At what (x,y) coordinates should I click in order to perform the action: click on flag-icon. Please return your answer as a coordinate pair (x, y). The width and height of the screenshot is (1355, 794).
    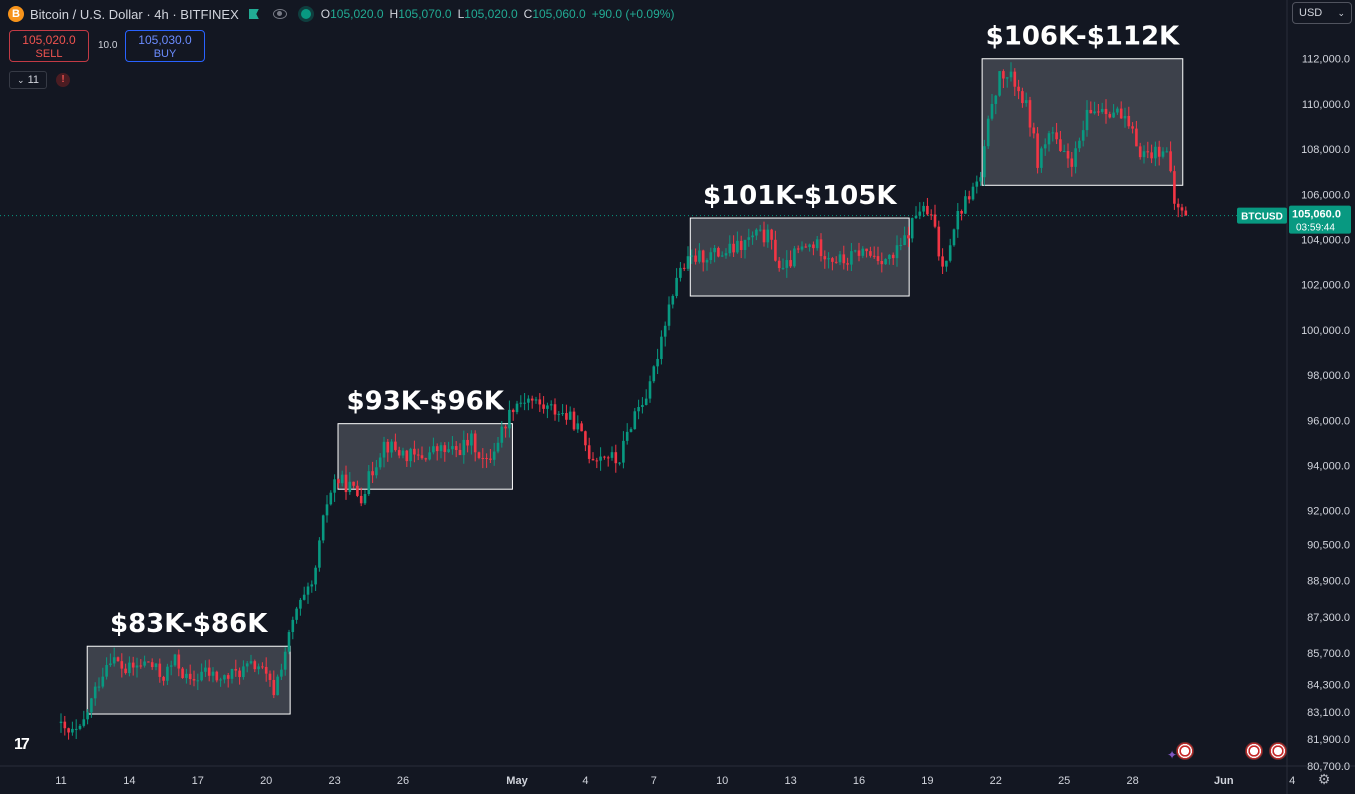
    Looking at the image, I should click on (253, 14).